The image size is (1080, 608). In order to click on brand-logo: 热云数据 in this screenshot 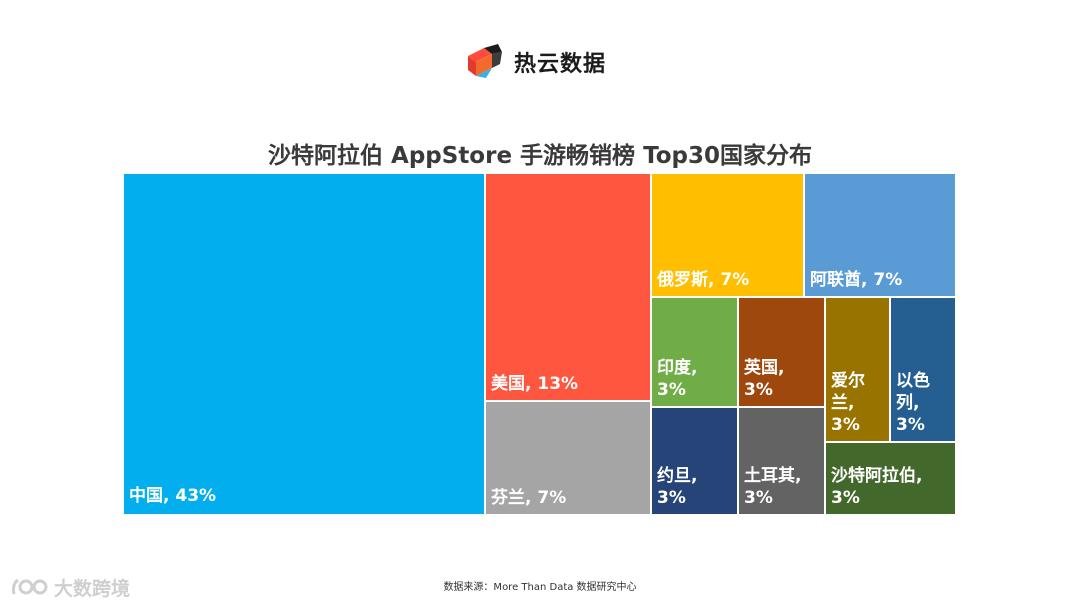, I will do `click(534, 62)`.